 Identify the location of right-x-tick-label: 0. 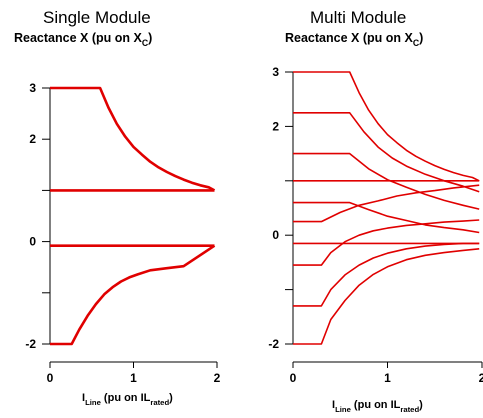
(293, 378).